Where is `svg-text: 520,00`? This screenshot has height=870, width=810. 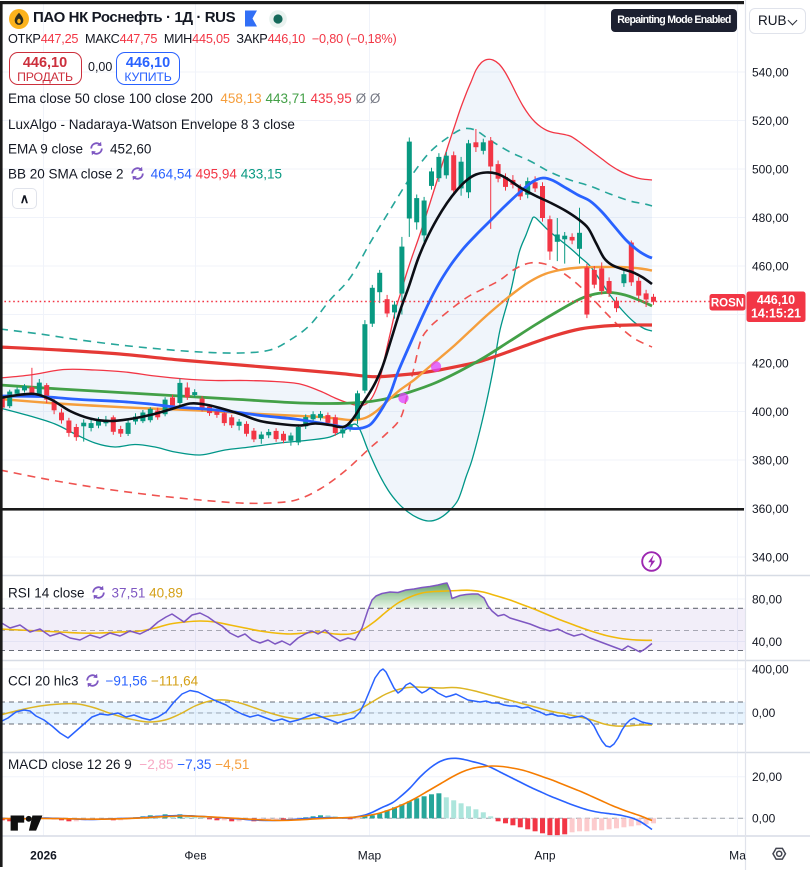
svg-text: 520,00 is located at coordinates (770, 121).